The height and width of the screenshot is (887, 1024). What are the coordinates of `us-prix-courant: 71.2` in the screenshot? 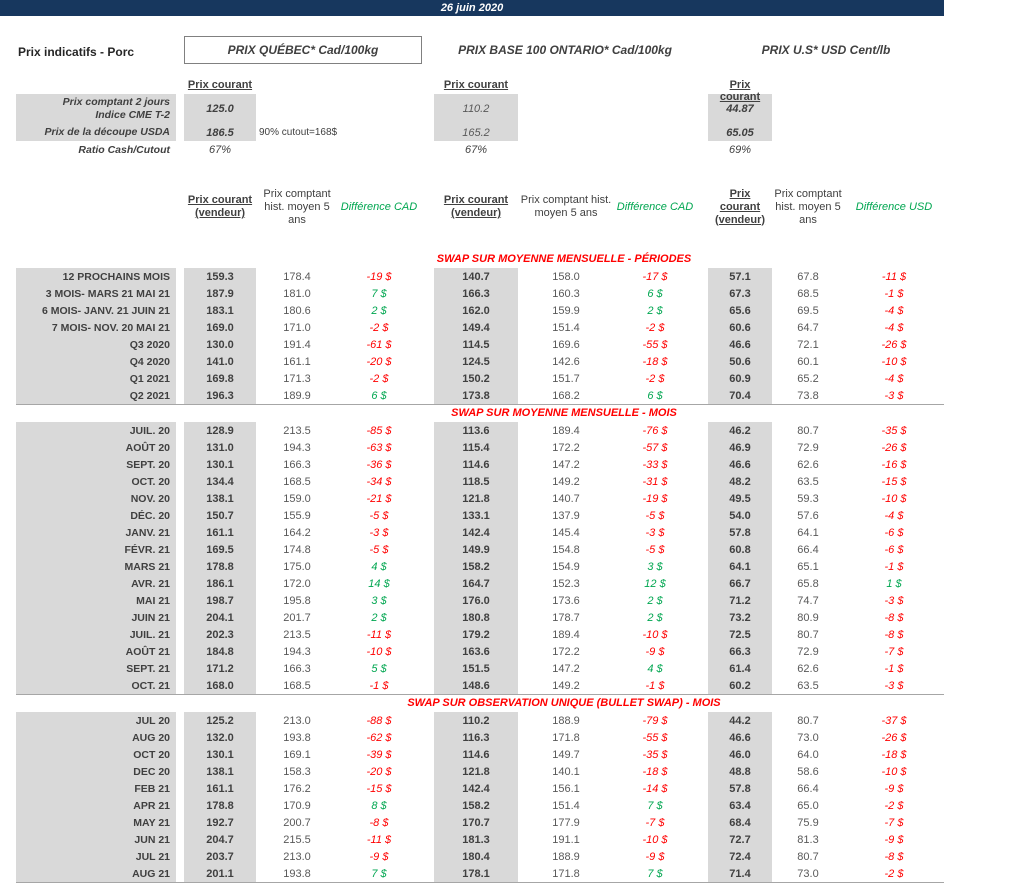 It's located at (740, 600).